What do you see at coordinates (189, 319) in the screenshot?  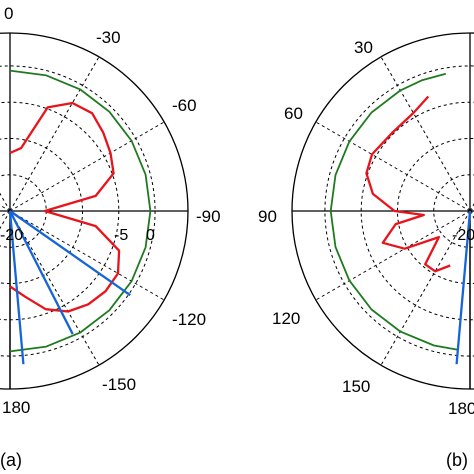 I see `angle-tick-label: -120` at bounding box center [189, 319].